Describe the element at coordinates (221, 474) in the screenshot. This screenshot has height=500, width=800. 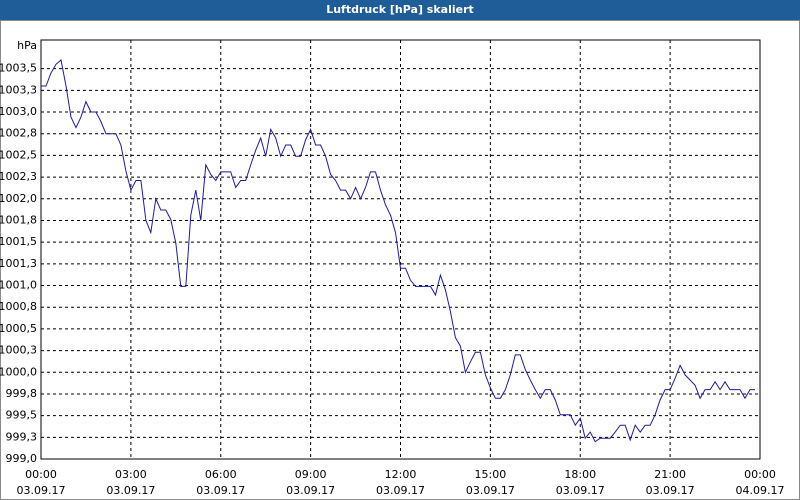
I see `x-tick-label: 06:00` at that location.